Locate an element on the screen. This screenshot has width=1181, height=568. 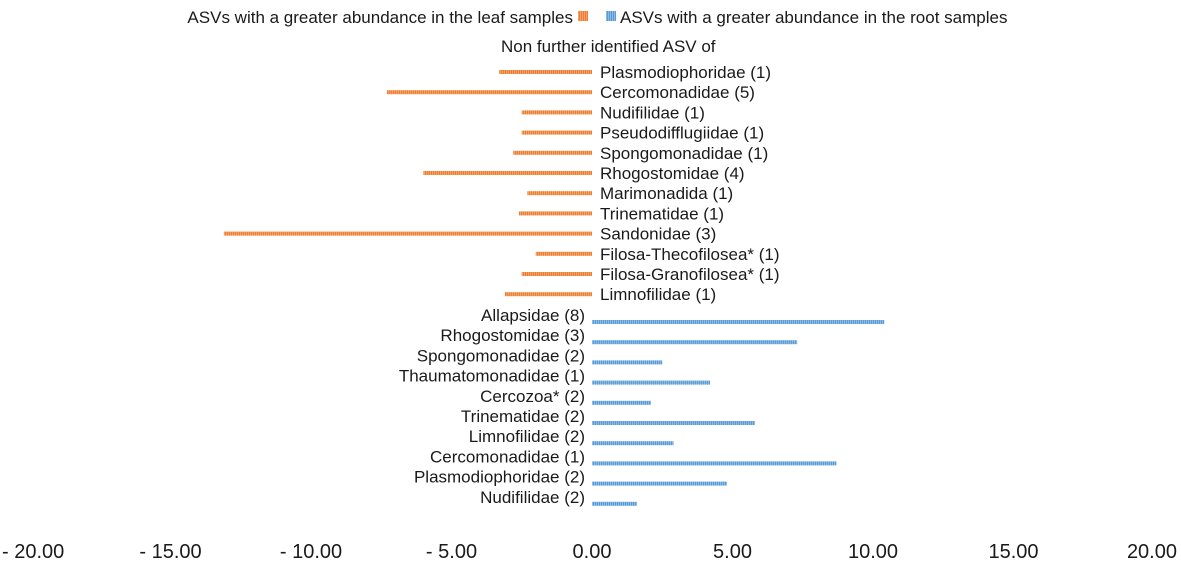
x-tick-label: 15.00 is located at coordinates (1013, 552).